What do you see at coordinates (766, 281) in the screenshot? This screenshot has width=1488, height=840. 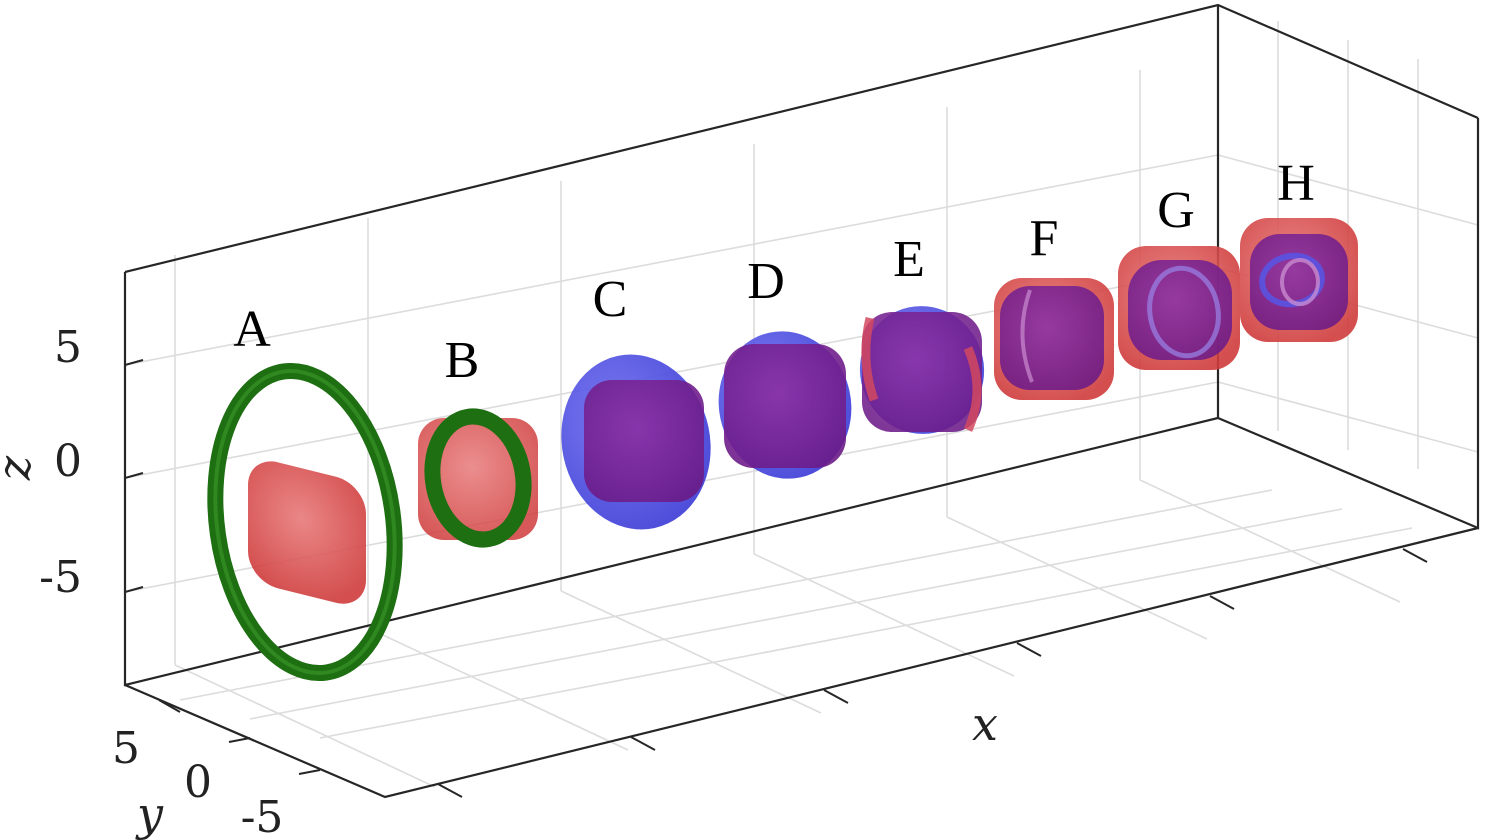 I see `object-label-d: D` at bounding box center [766, 281].